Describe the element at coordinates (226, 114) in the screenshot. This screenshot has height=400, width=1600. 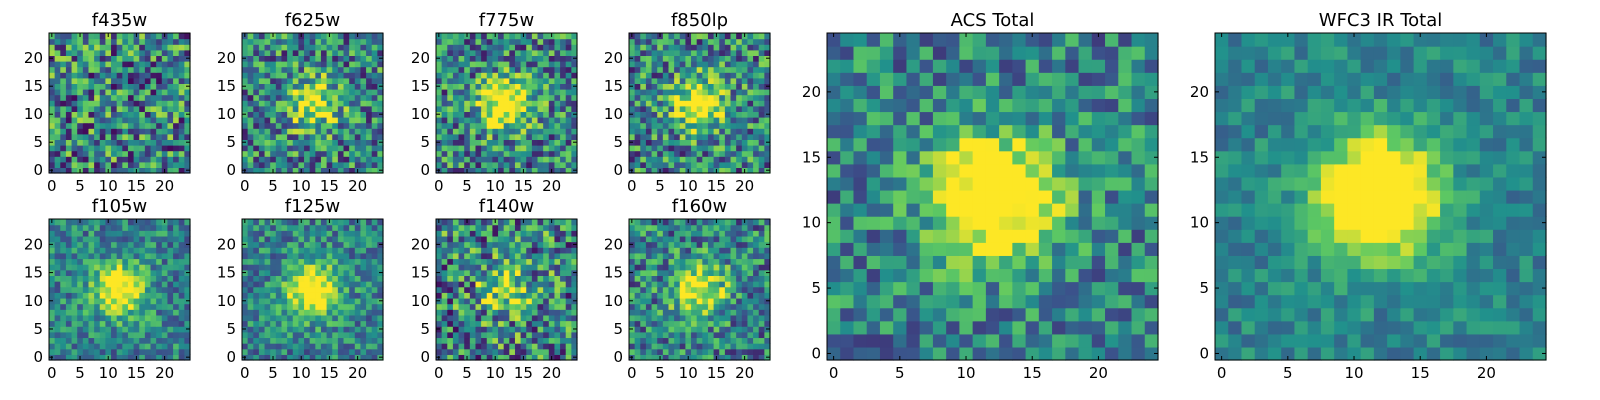
I see `y-tick-label: 10` at that location.